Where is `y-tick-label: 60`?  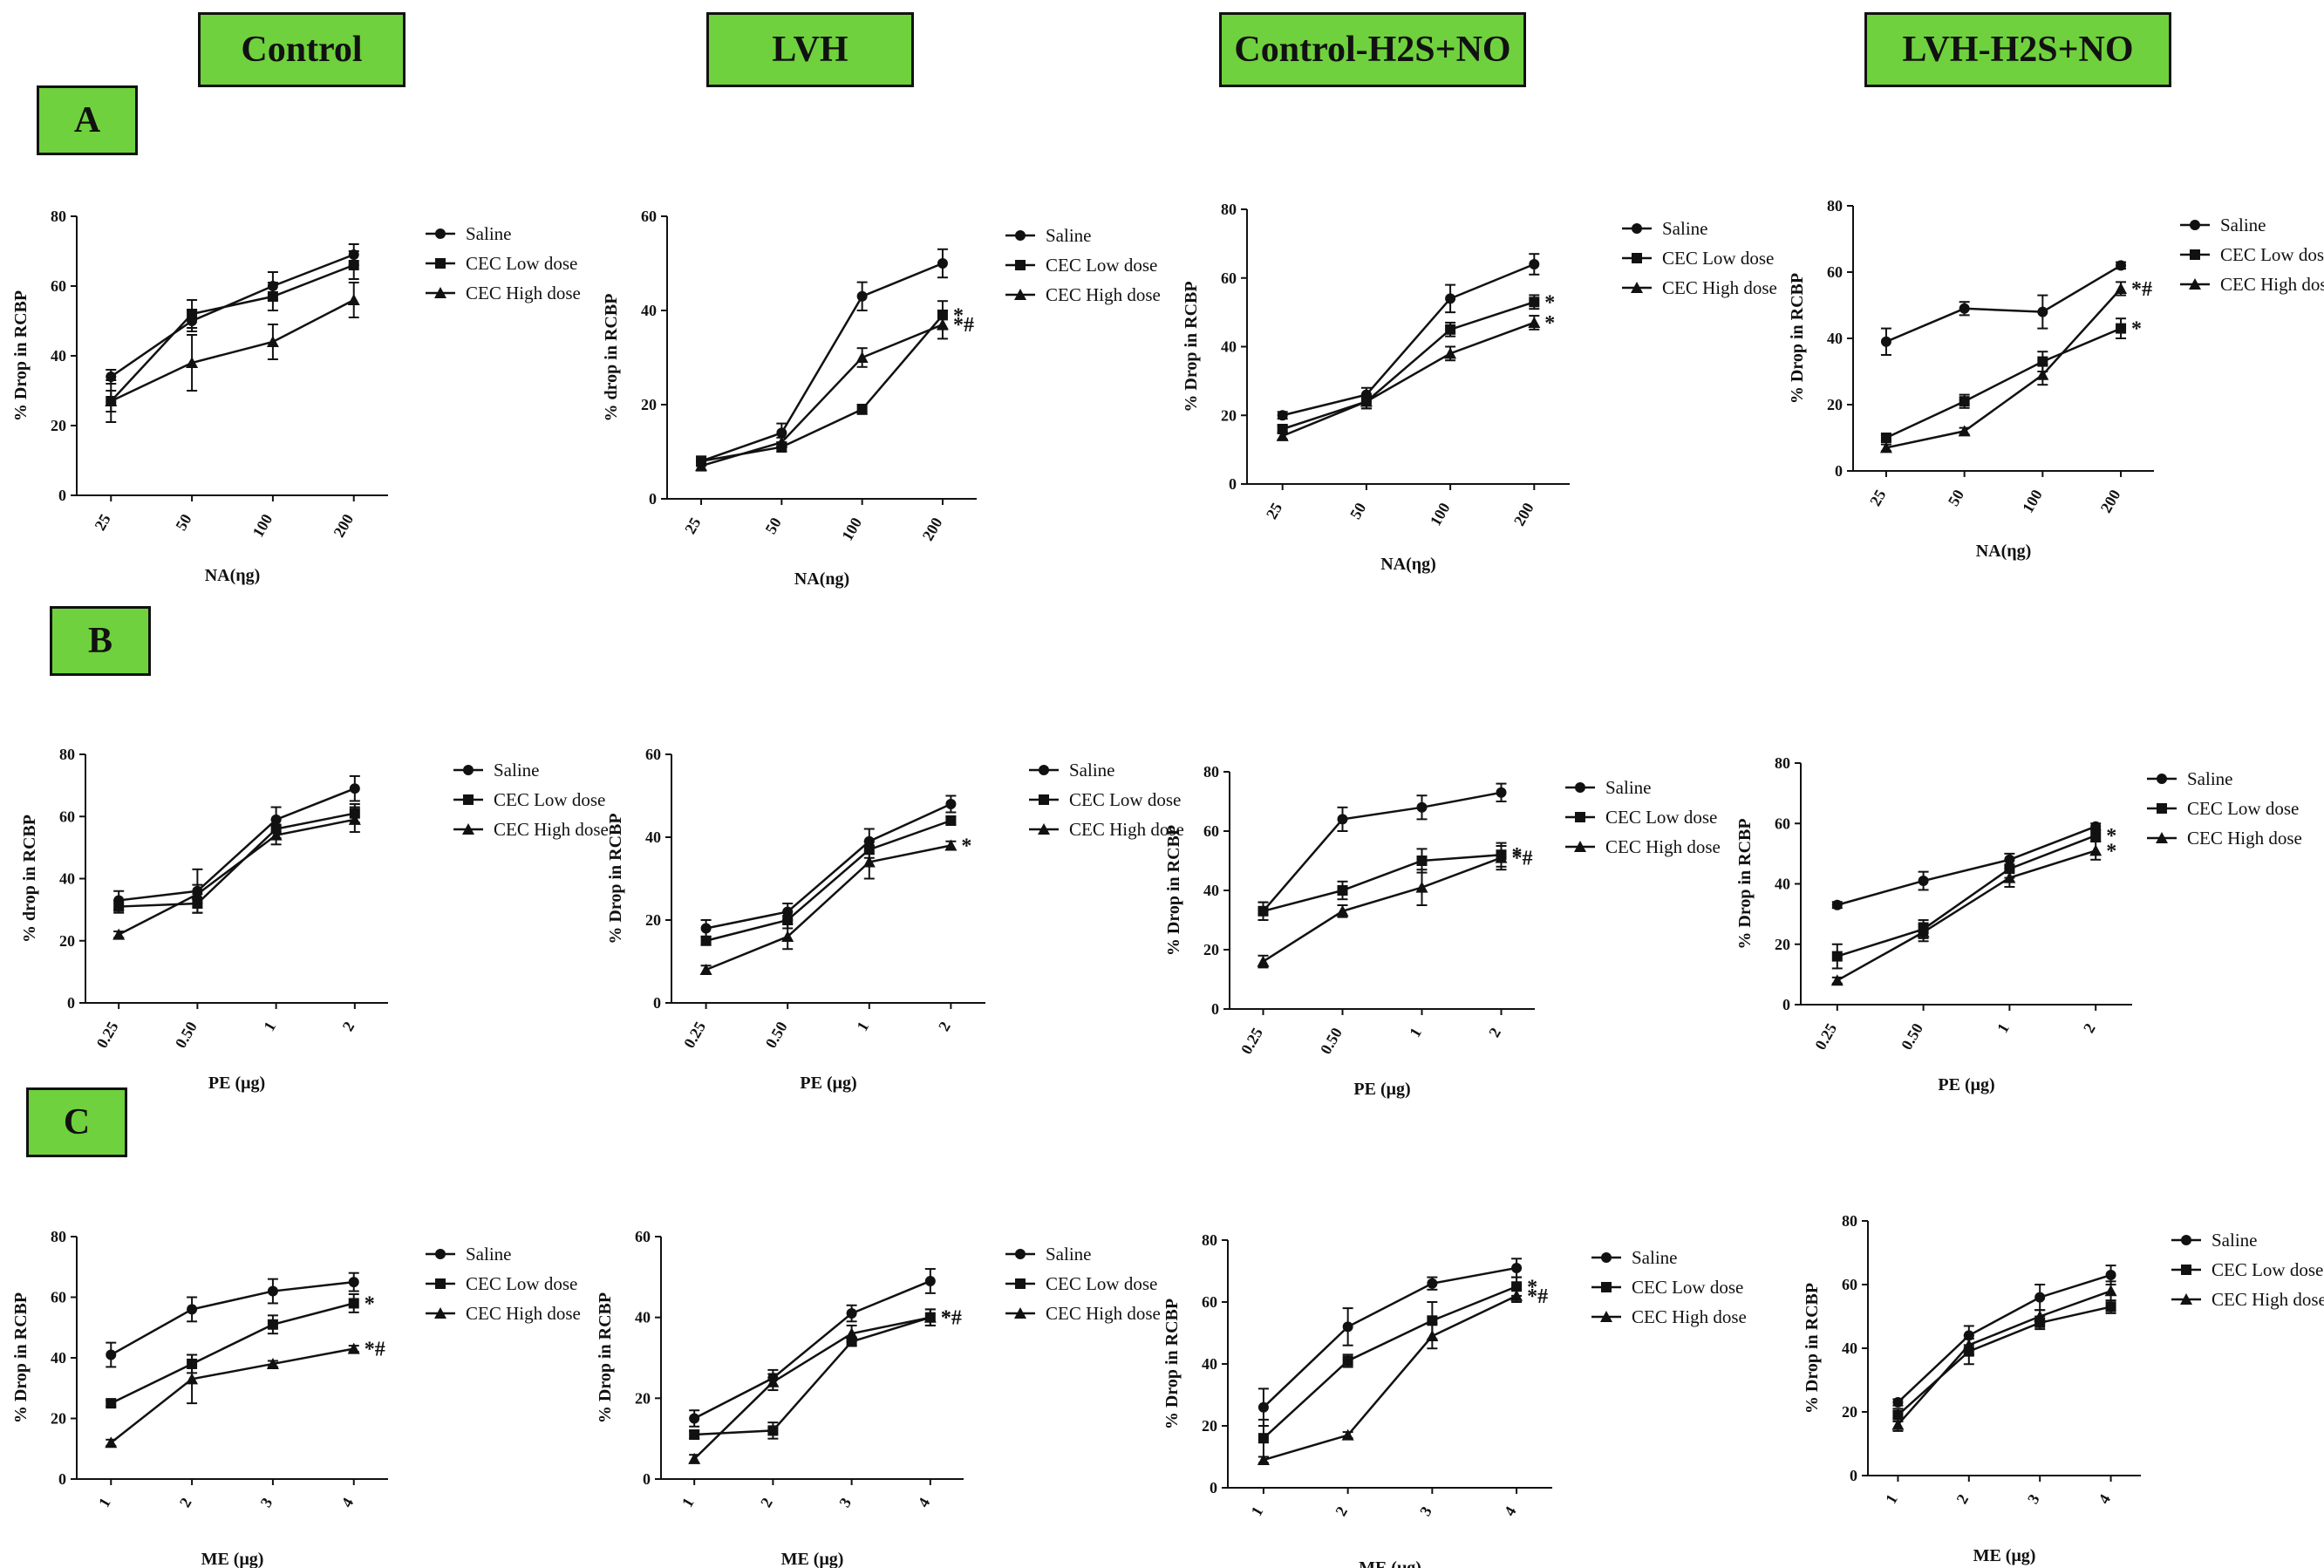 y-tick-label: 60 is located at coordinates (1209, 1302).